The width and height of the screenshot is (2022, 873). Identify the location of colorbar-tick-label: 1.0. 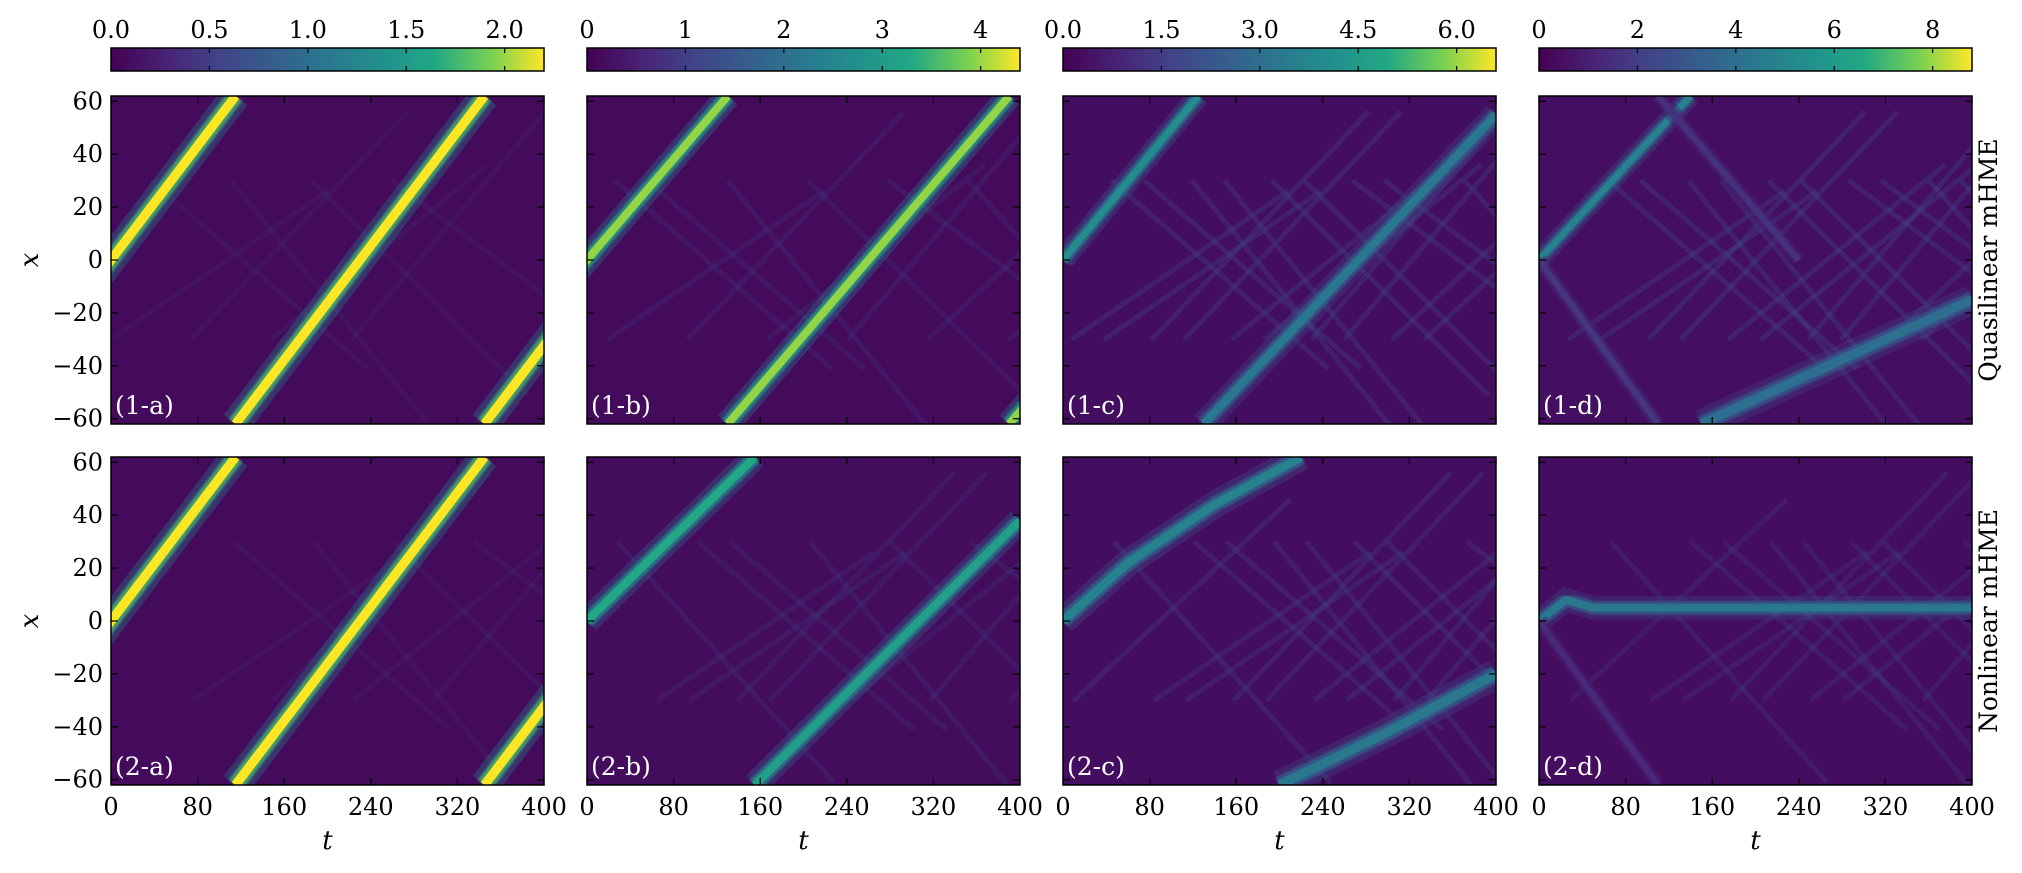
(308, 30).